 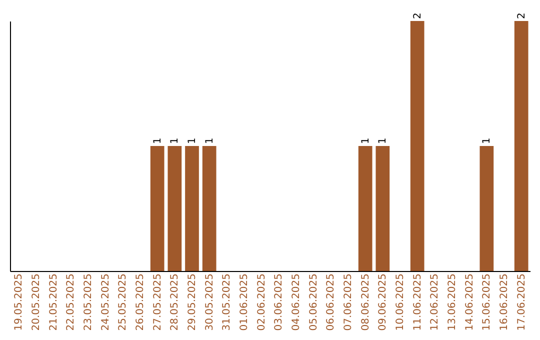 What do you see at coordinates (470, 302) in the screenshot?
I see `x-tick-label: 14.06.2025` at bounding box center [470, 302].